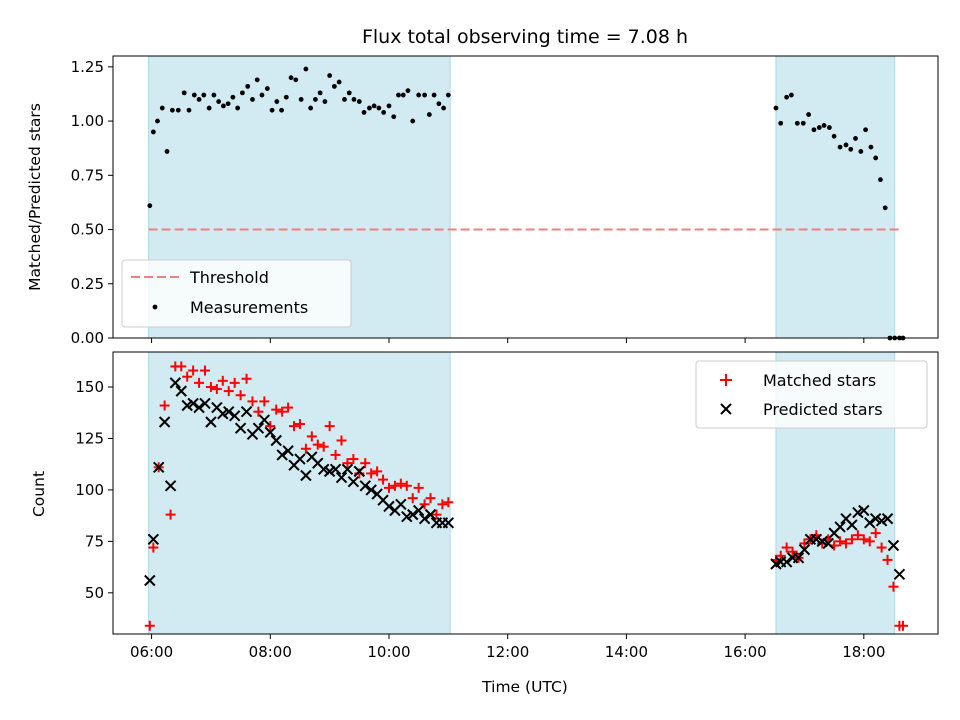 The image size is (960, 720). I want to click on predicted-legend-swatch, so click(726, 409).